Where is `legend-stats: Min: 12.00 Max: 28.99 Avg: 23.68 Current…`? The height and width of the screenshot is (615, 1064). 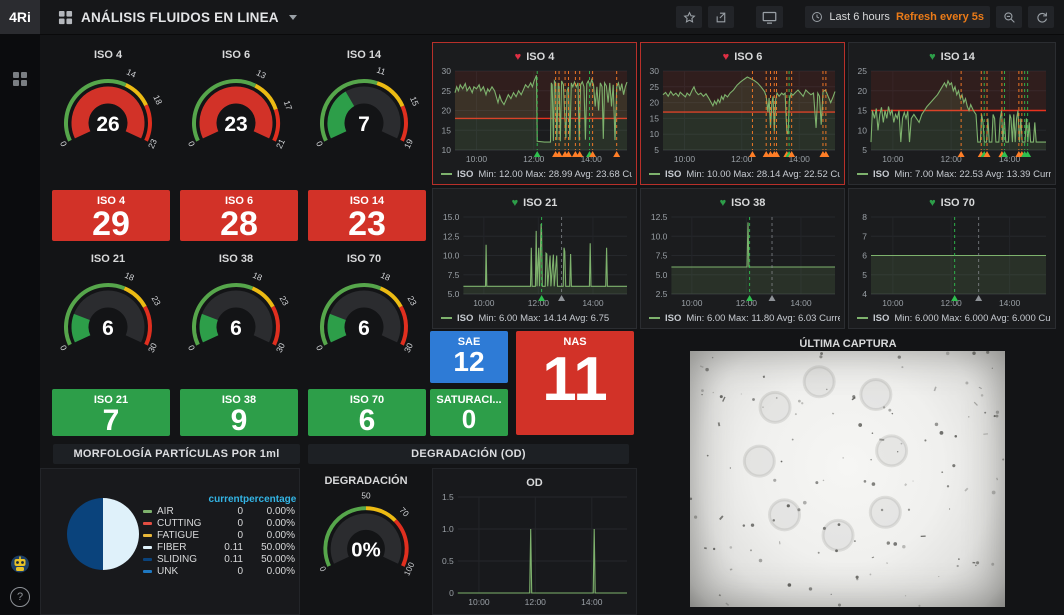
legend-stats: Min: 12.00 Max: 28.99 Avg: 23.68 Current… is located at coordinates (555, 174).